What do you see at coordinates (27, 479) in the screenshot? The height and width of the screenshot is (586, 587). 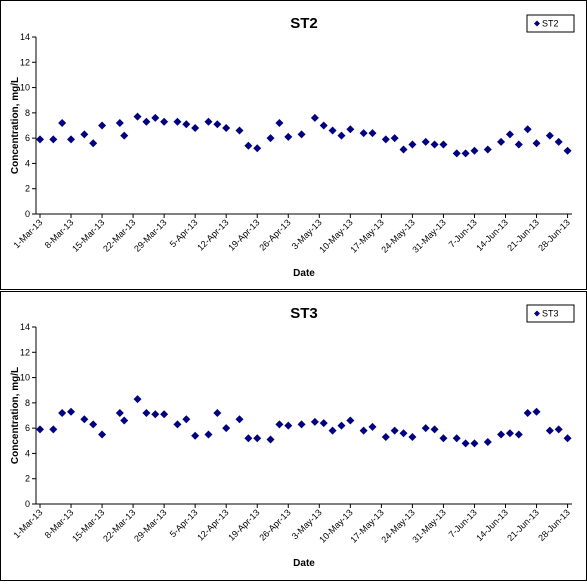 I see `y-tick-label: 2` at bounding box center [27, 479].